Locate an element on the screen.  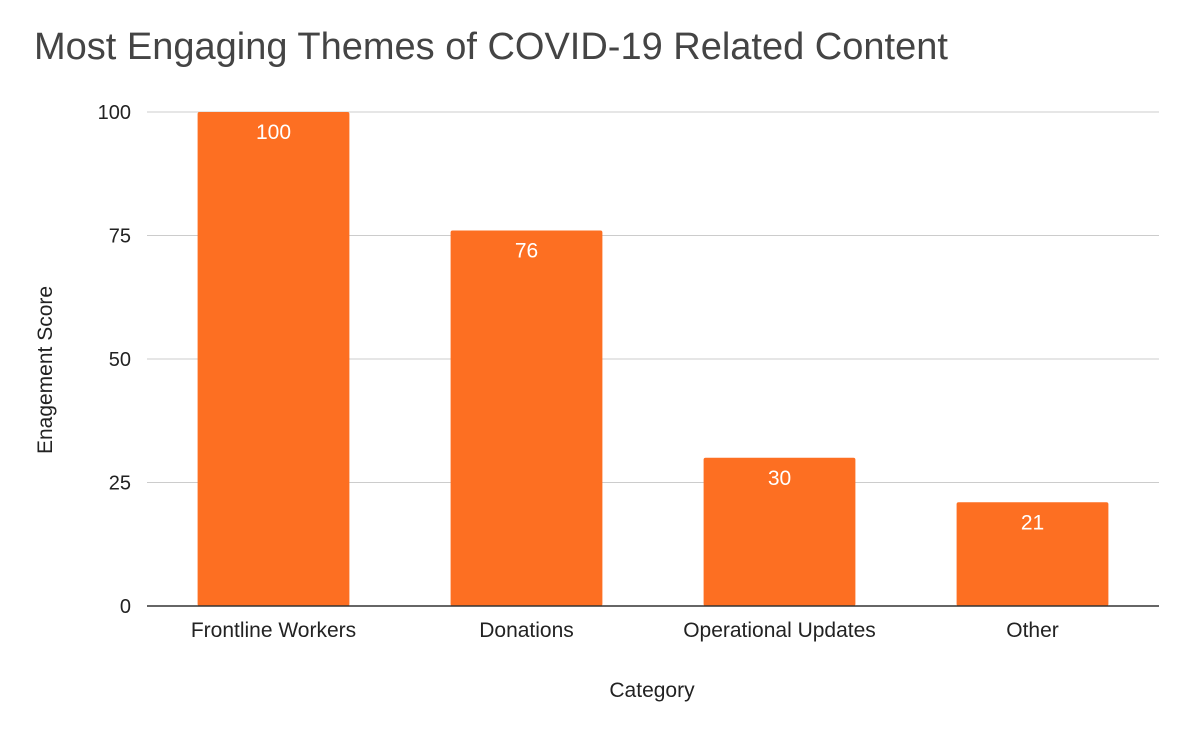
x-tick-label: Frontline Workers is located at coordinates (273, 630).